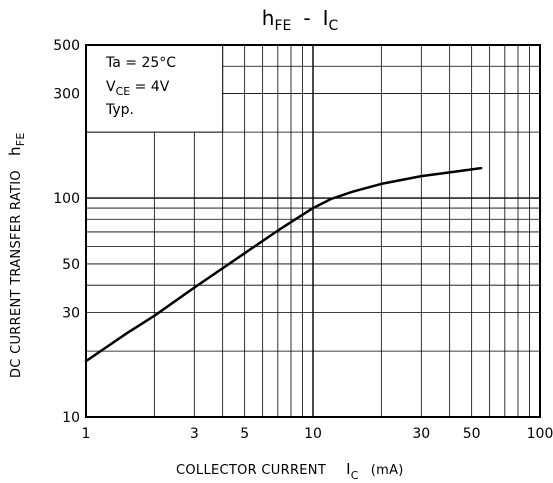 The height and width of the screenshot is (483, 553). Describe the element at coordinates (540, 434) in the screenshot. I see `x-tick-label: 100` at that location.